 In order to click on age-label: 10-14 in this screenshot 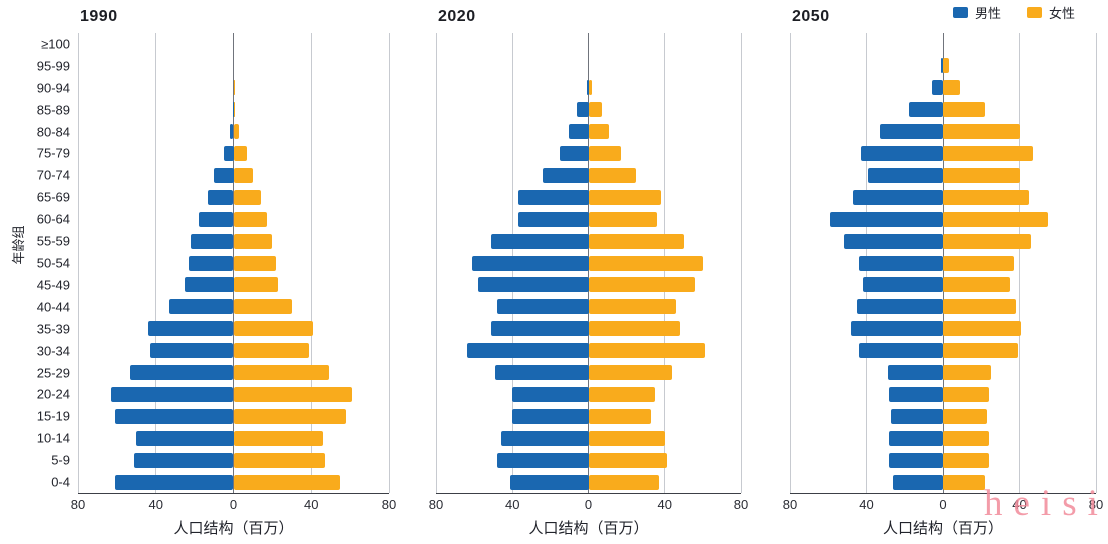, I will do `click(53, 438)`.